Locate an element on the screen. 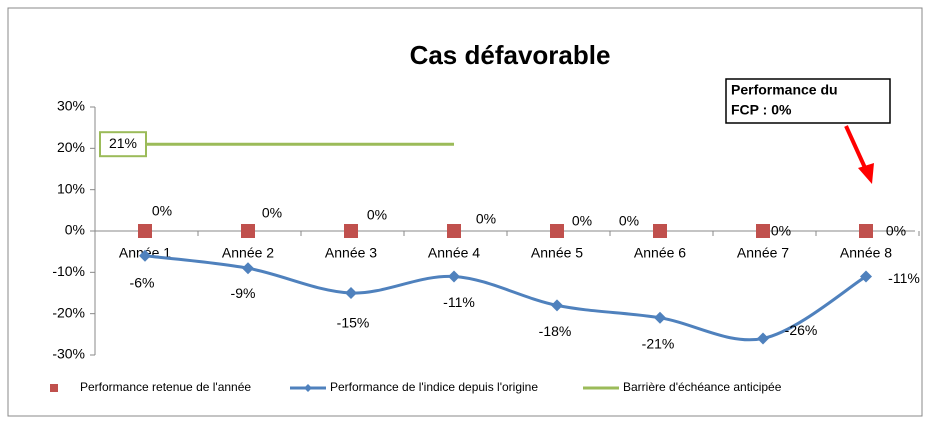  annotation: Performance du is located at coordinates (784, 90).